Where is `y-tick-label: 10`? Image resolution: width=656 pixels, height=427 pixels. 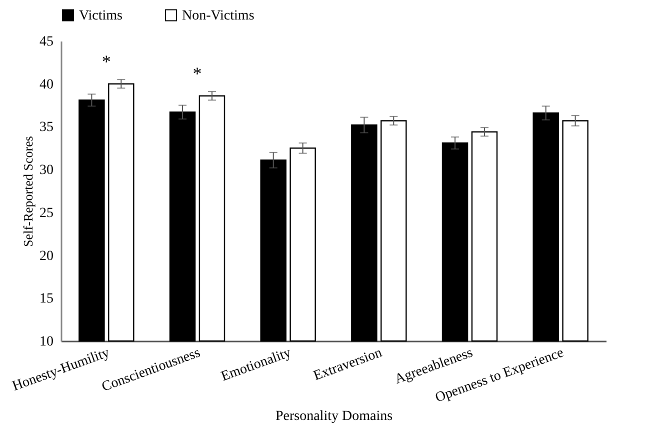 y-tick-label: 10 is located at coordinates (47, 342).